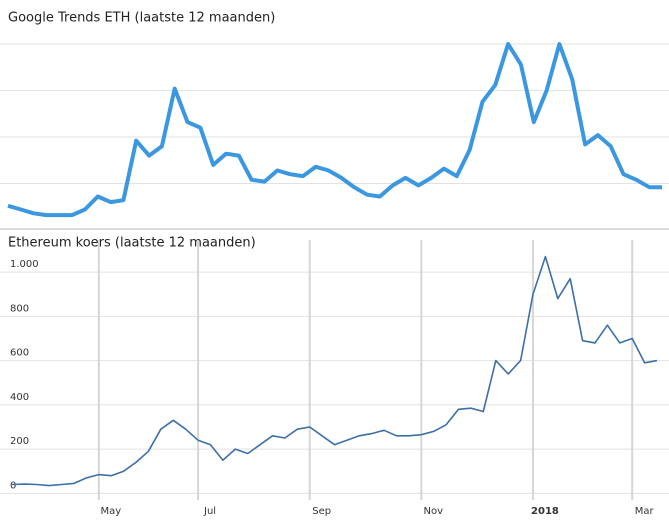  I want to click on y-tick-label: 1.000, so click(24, 264).